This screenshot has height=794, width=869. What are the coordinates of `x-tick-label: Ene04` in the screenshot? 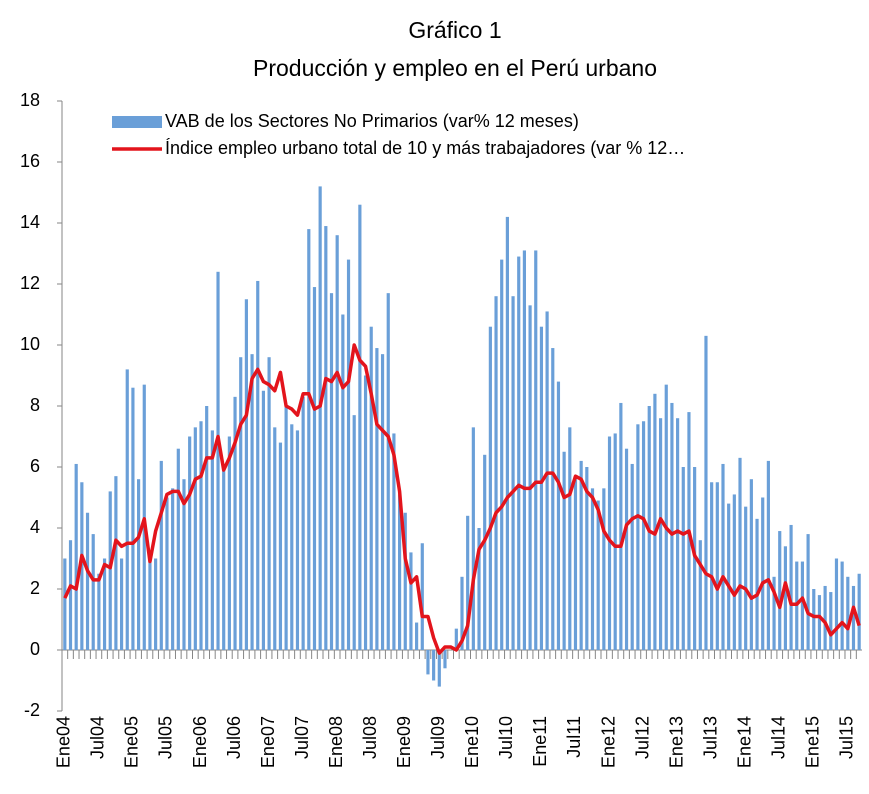 It's located at (64, 742).